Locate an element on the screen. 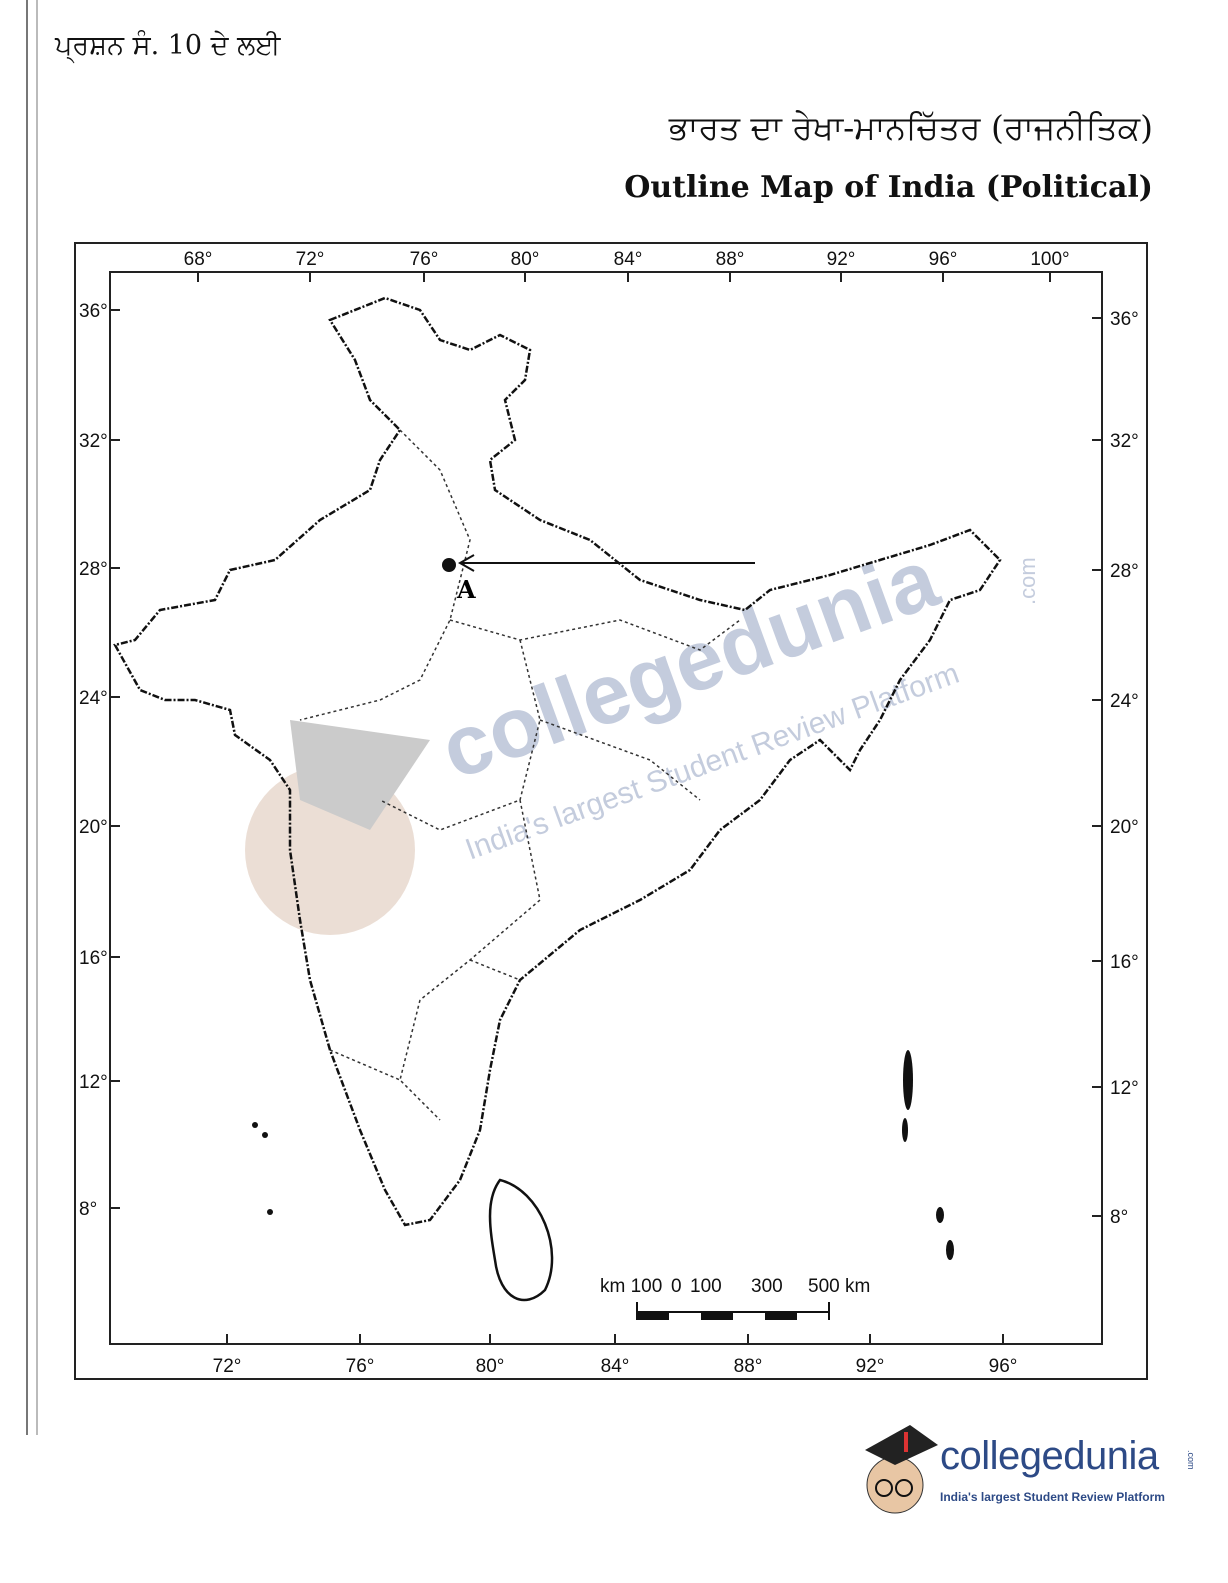  marked-point-label: A is located at coordinates (466, 589).